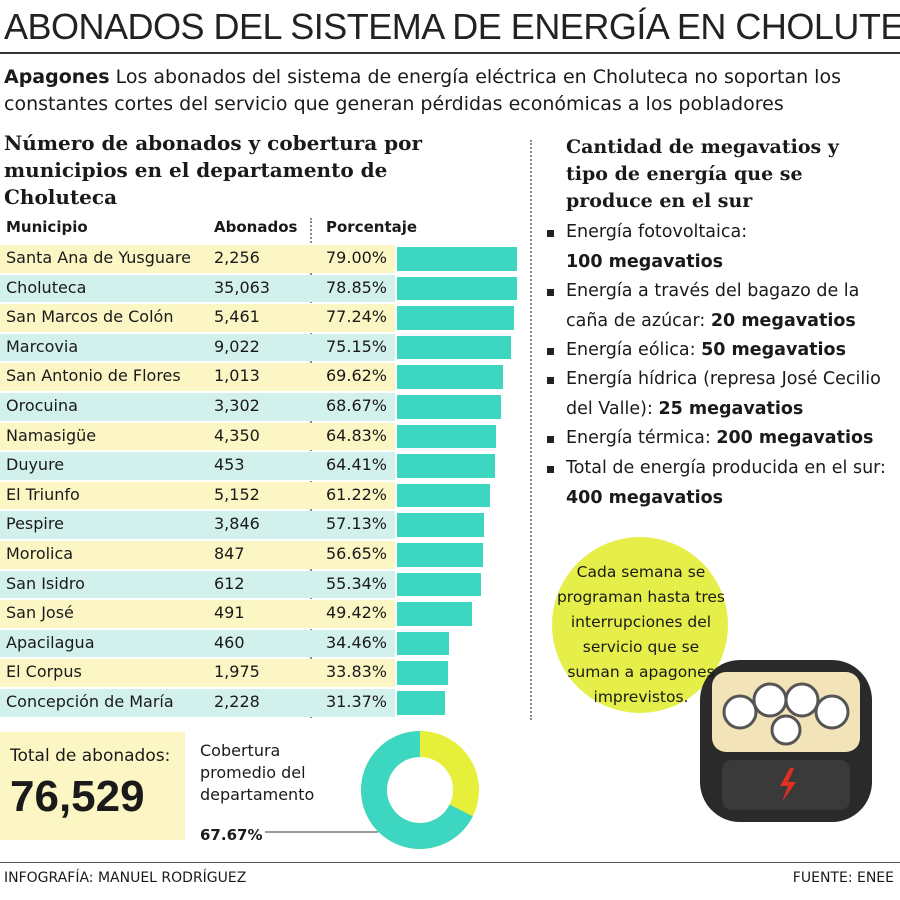  I want to click on municipio: San Isidro, so click(45, 583).